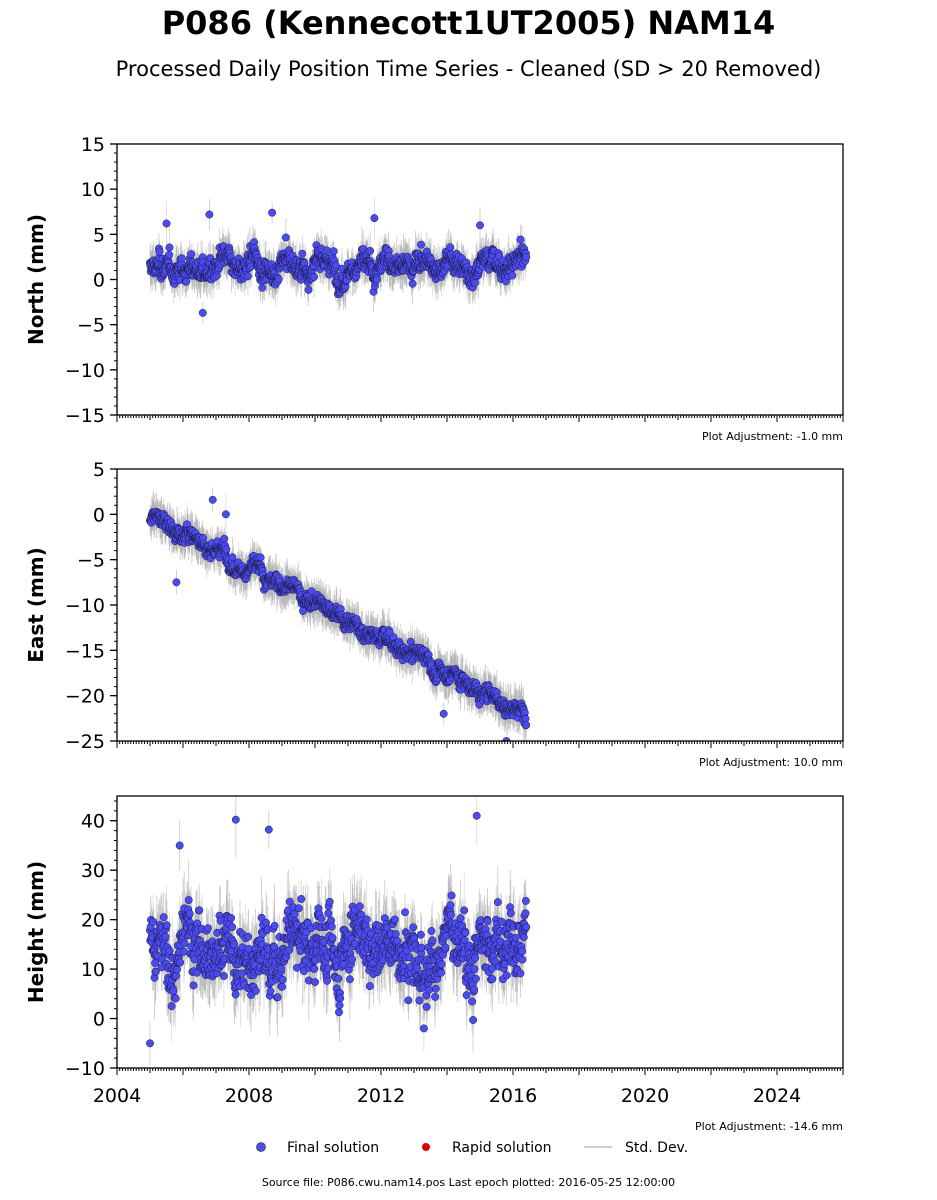  What do you see at coordinates (93, 190) in the screenshot?
I see `y-tick-label: 10` at bounding box center [93, 190].